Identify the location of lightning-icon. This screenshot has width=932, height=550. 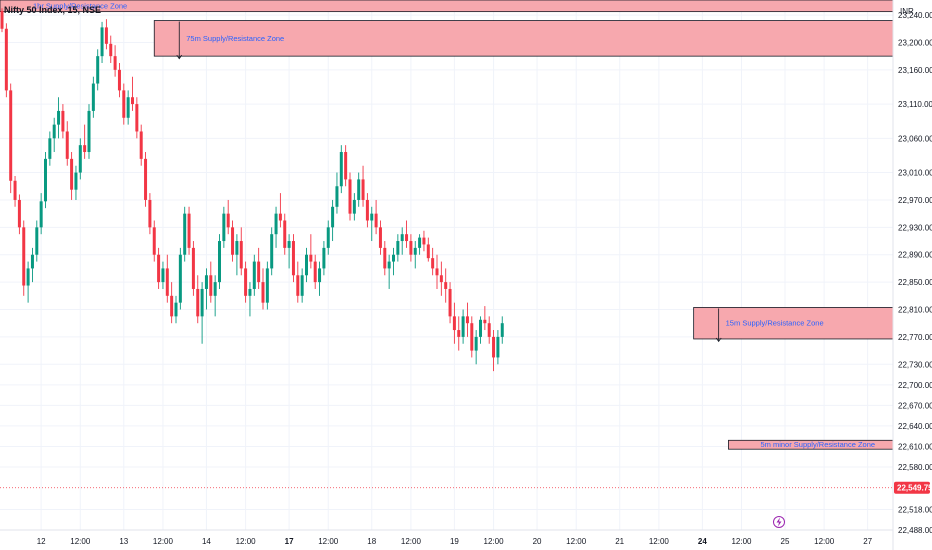
(779, 522).